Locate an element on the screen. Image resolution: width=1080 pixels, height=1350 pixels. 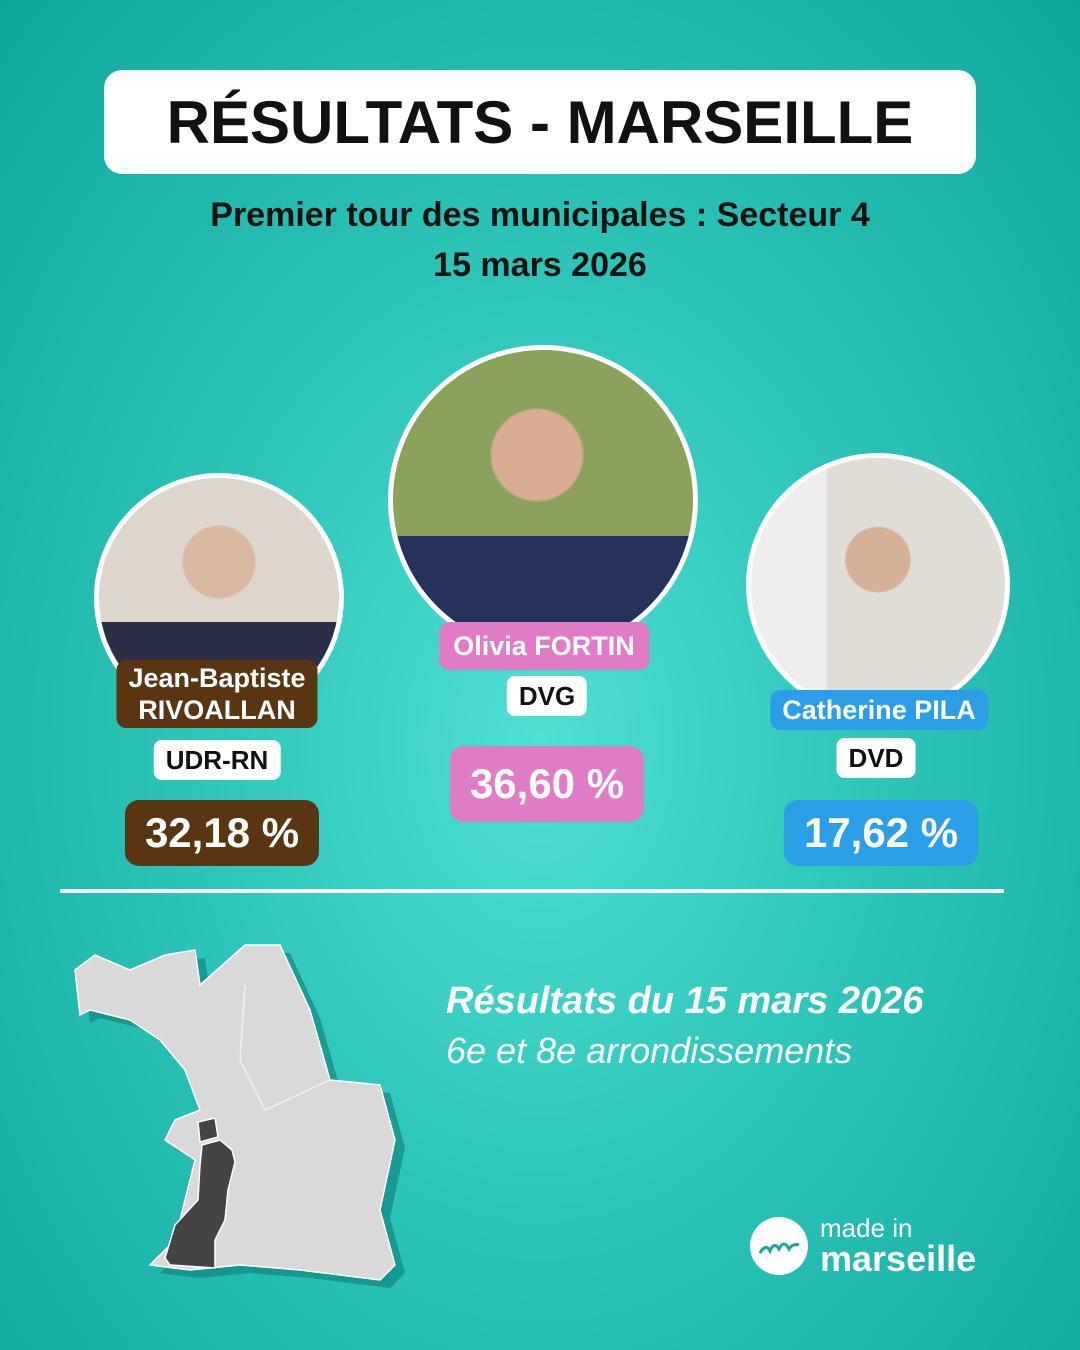
logo-icon is located at coordinates (779, 1246).